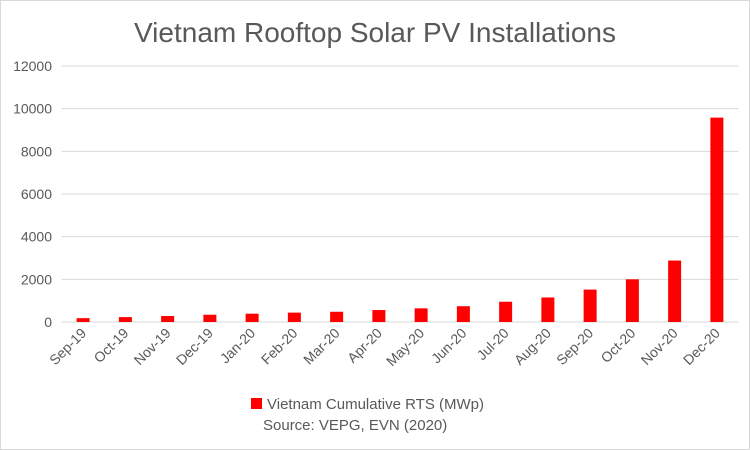  I want to click on x-tick-label: Oct-20, so click(617, 345).